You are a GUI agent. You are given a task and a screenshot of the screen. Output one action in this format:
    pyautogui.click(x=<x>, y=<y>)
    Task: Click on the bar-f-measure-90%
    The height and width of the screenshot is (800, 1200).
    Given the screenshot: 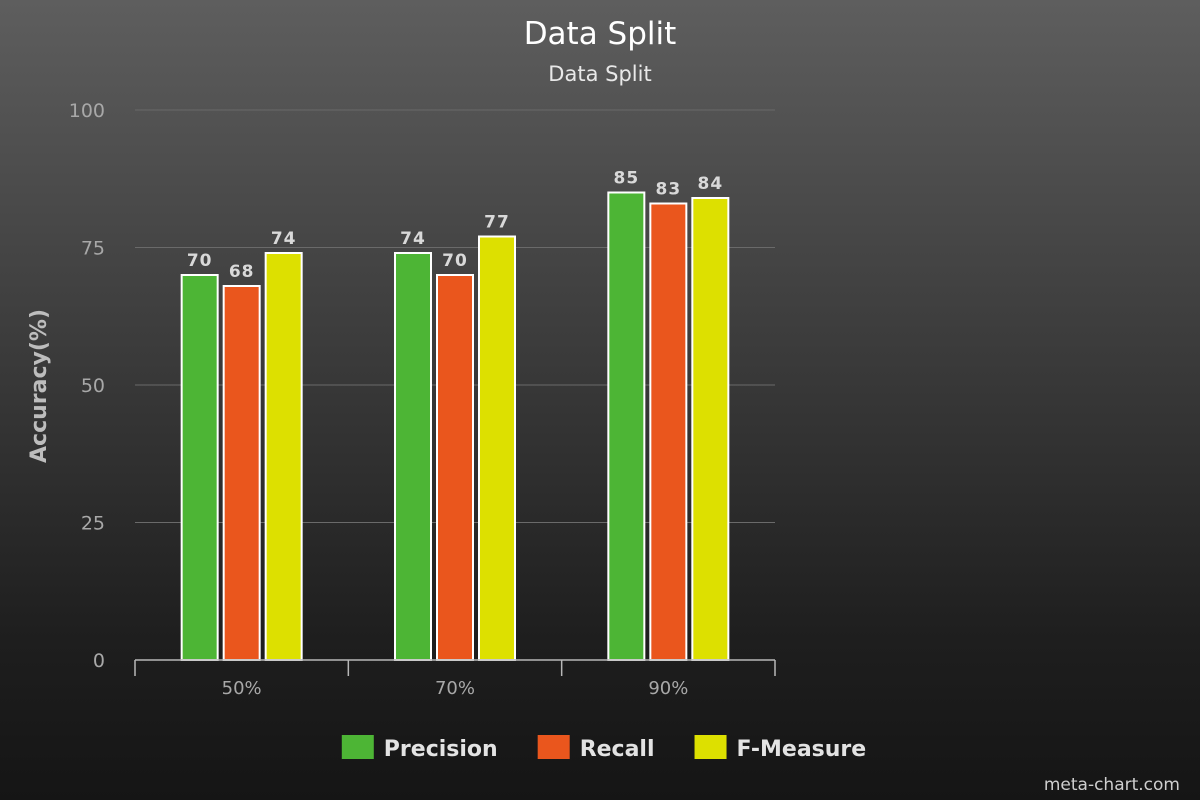 What is the action you would take?
    pyautogui.click(x=710, y=429)
    